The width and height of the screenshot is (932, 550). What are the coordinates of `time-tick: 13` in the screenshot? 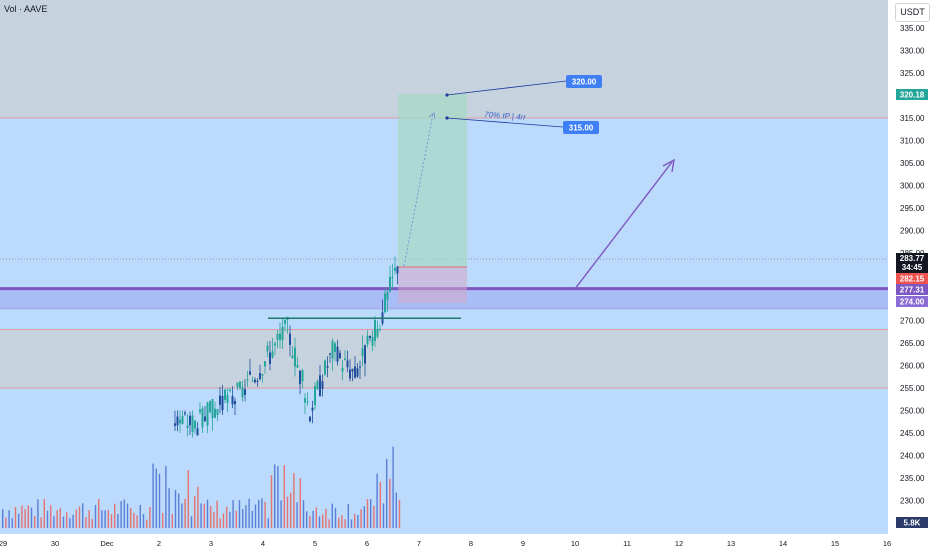 It's located at (731, 543).